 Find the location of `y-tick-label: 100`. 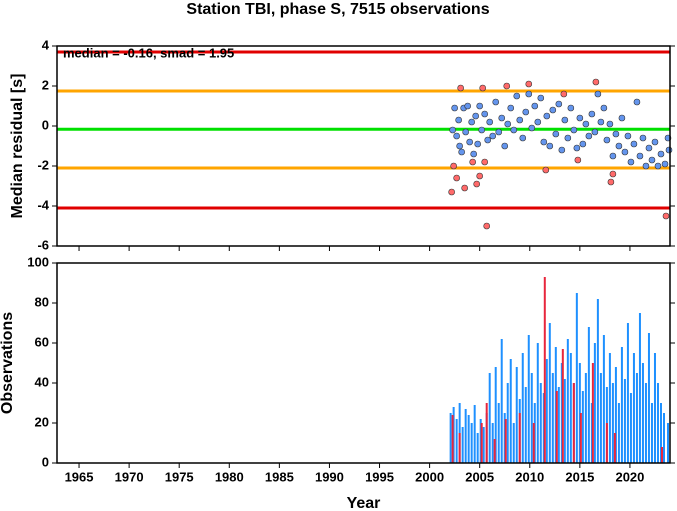

y-tick-label: 100 is located at coordinates (38, 261).